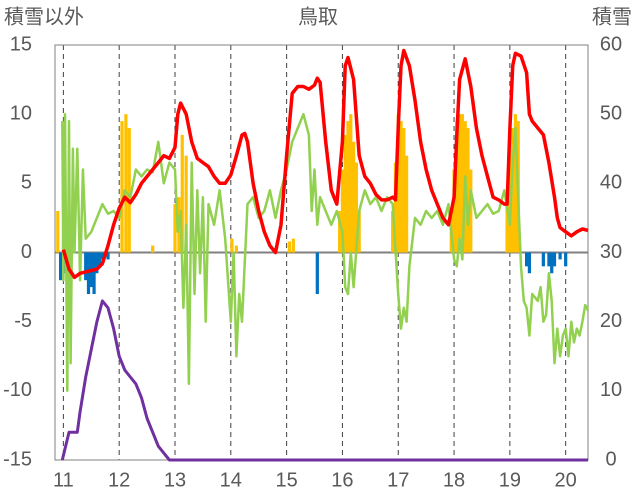 This screenshot has height=501, width=636. I want to click on y-tick-right: 50, so click(611, 113).